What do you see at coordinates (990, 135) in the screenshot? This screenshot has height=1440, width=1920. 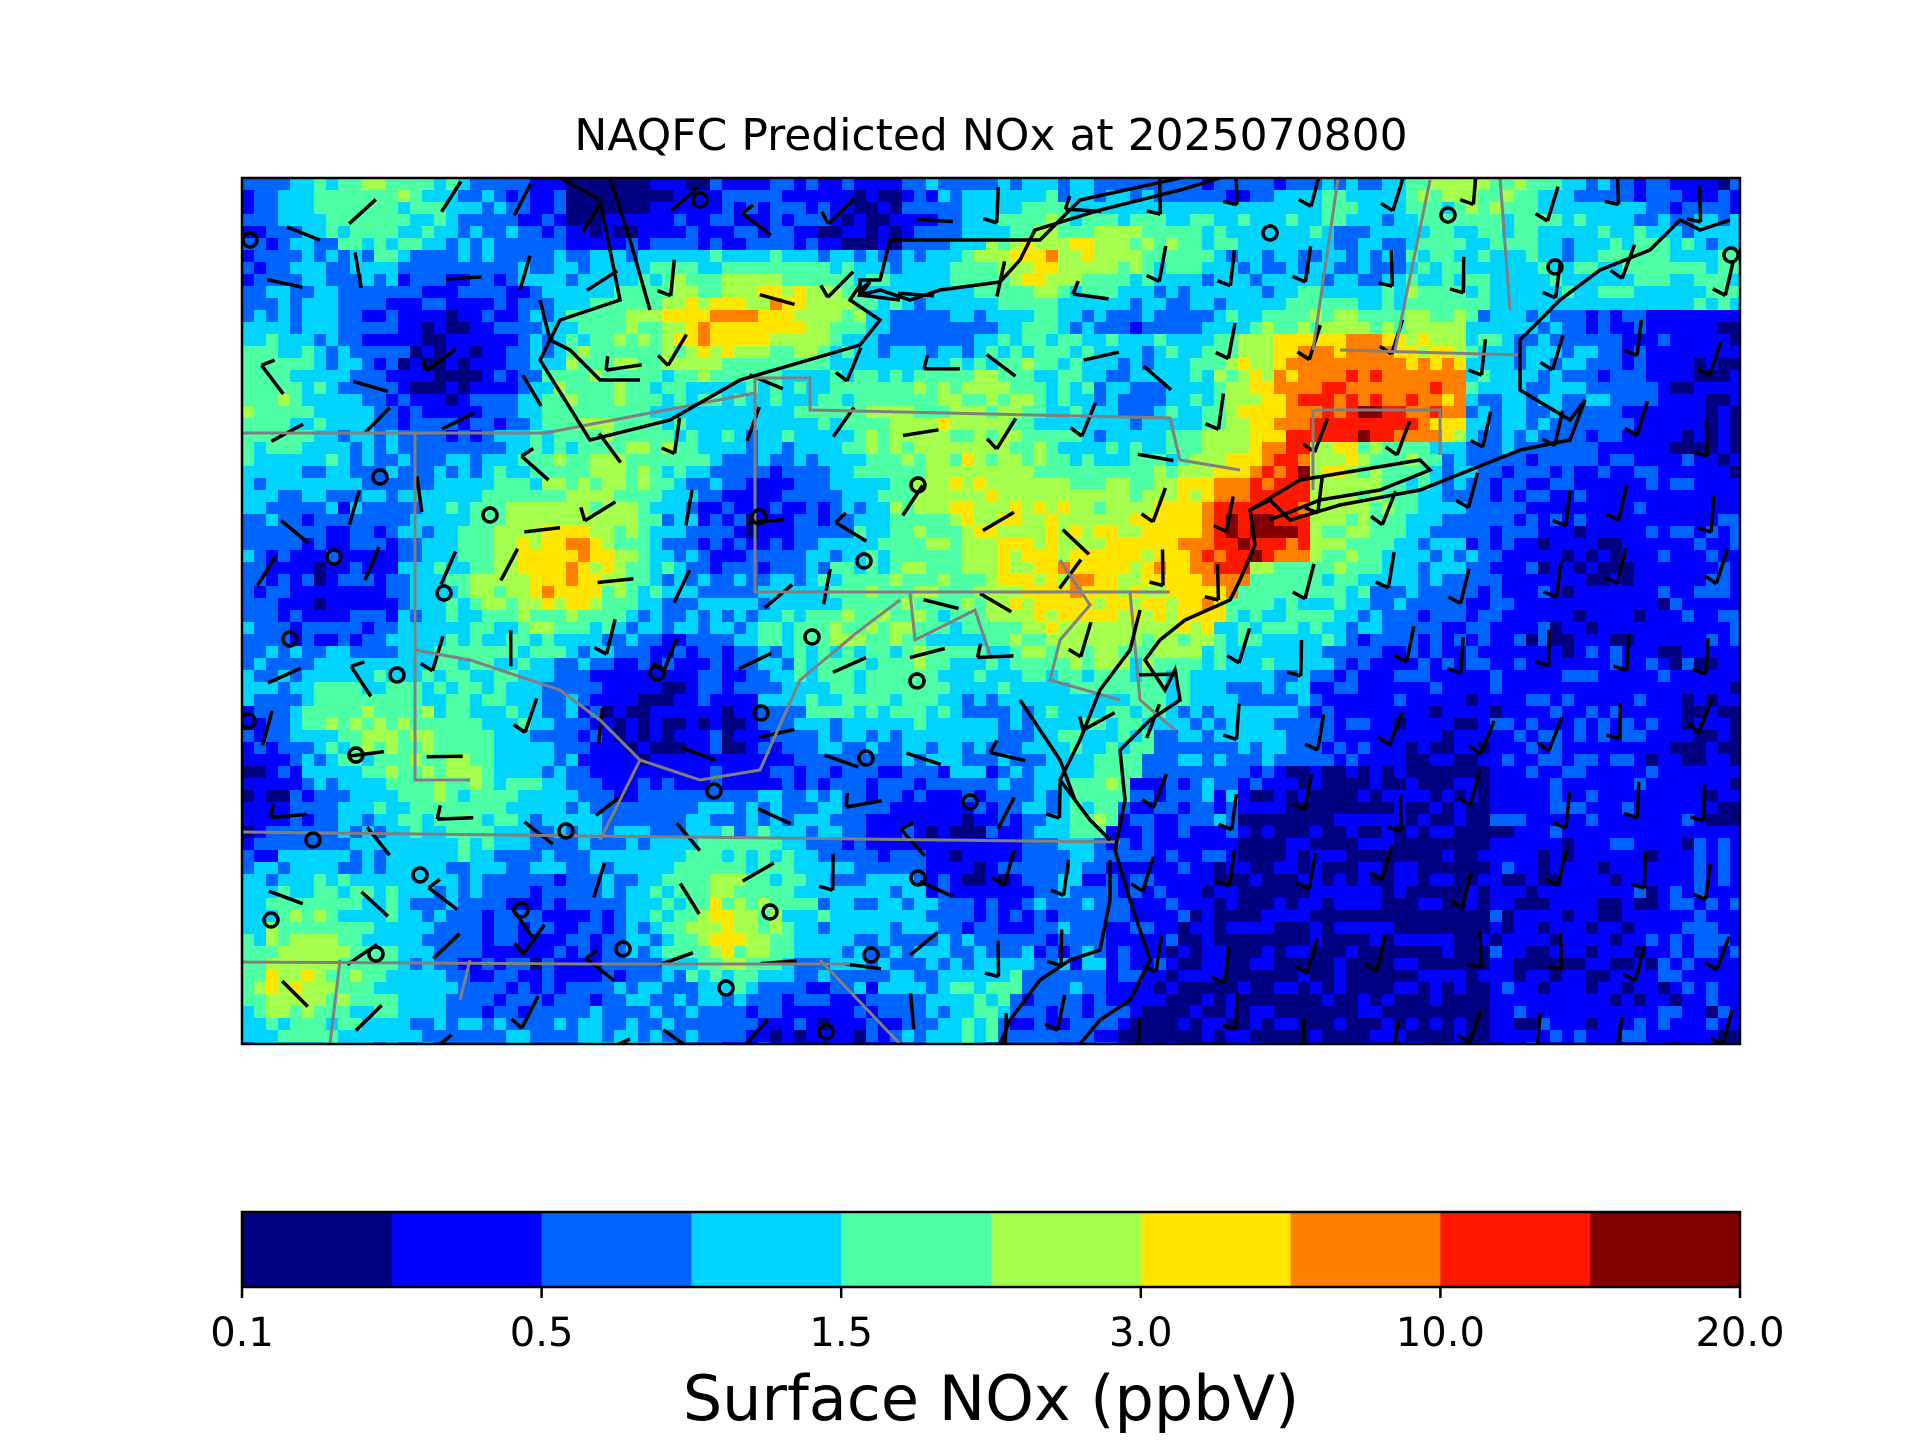 I see `chart-title: NAQFC Predicted NOx at 2025070800` at bounding box center [990, 135].